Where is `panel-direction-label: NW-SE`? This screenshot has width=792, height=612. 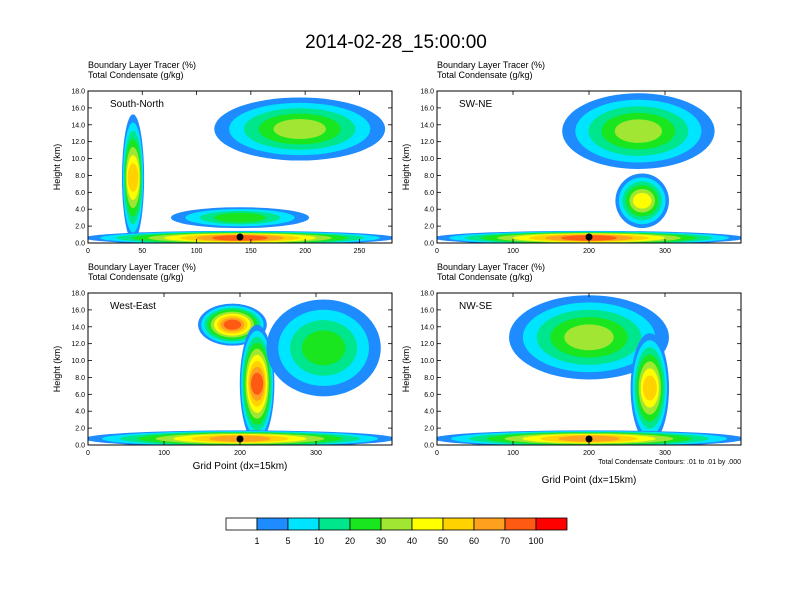 panel-direction-label: NW-SE is located at coordinates (475, 306).